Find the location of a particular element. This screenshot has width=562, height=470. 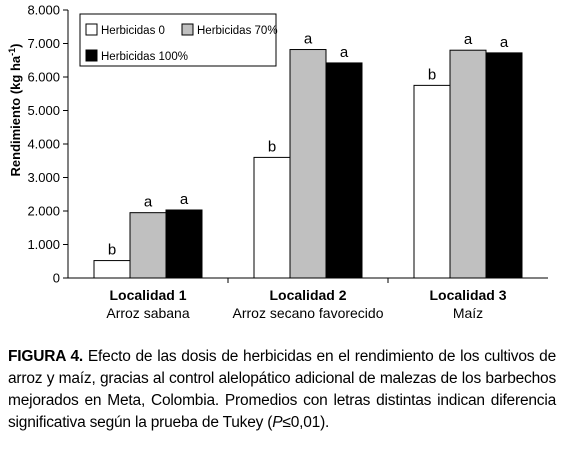

p-rest: ≤0,01). is located at coordinates (306, 422).